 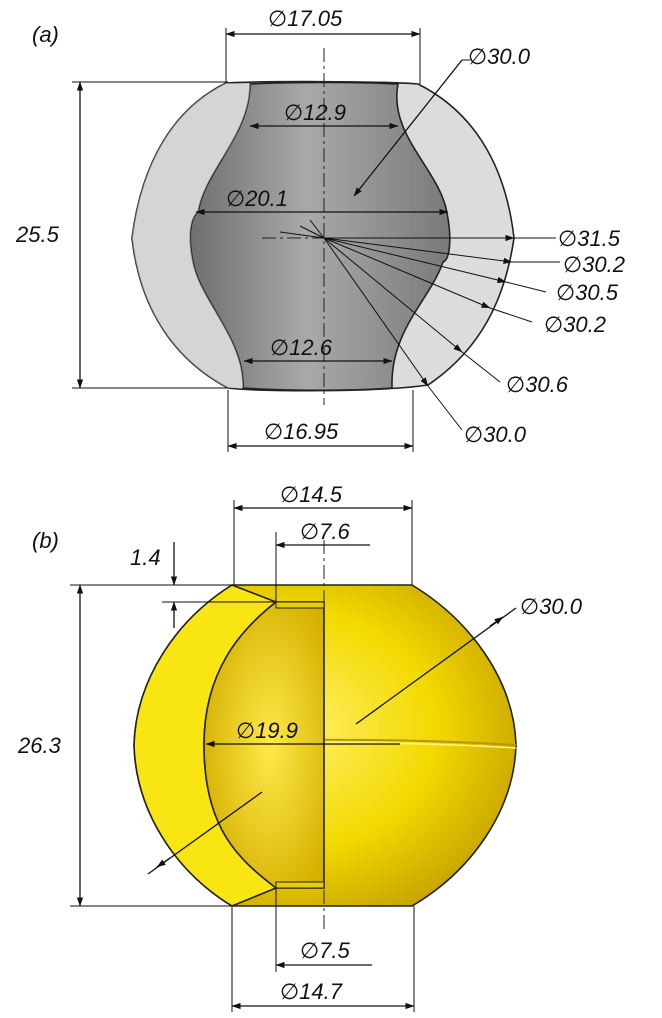 I want to click on panel-a-sphere-bottom-label: ∅30.0, so click(x=495, y=434).